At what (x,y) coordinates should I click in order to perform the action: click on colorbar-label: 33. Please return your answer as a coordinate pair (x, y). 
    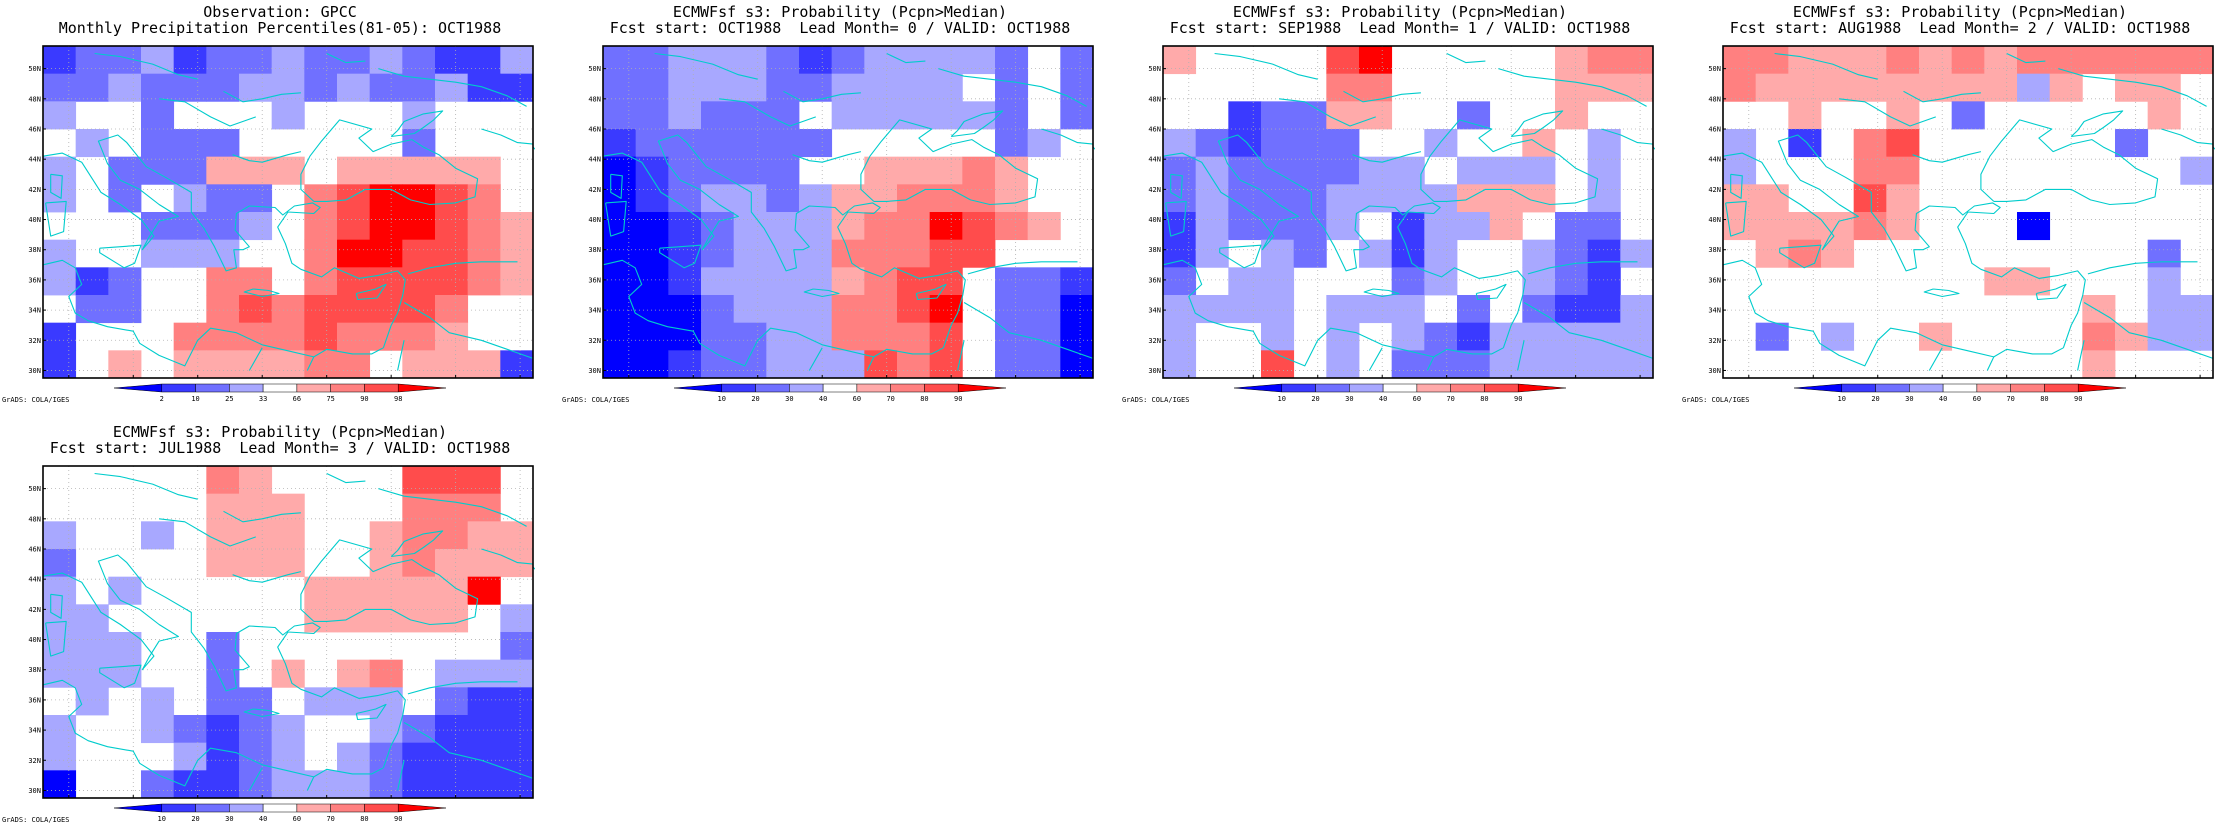
    Looking at the image, I should click on (263, 399).